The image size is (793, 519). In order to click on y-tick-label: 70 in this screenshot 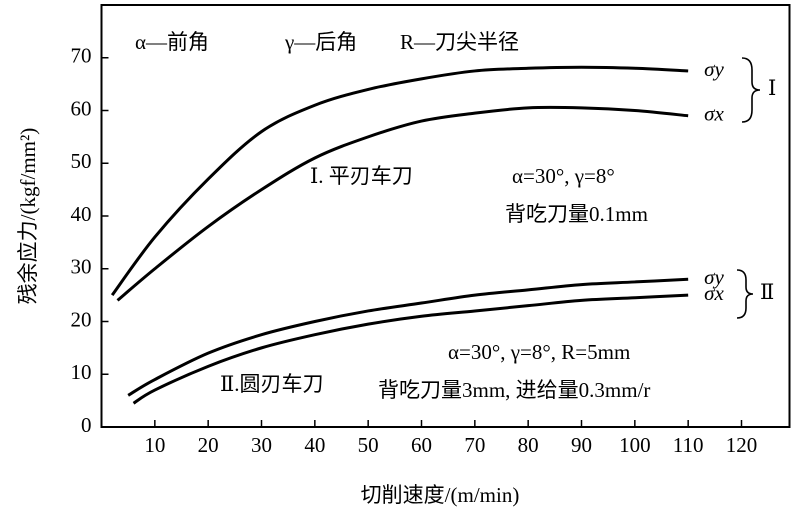, I will do `click(81, 56)`.